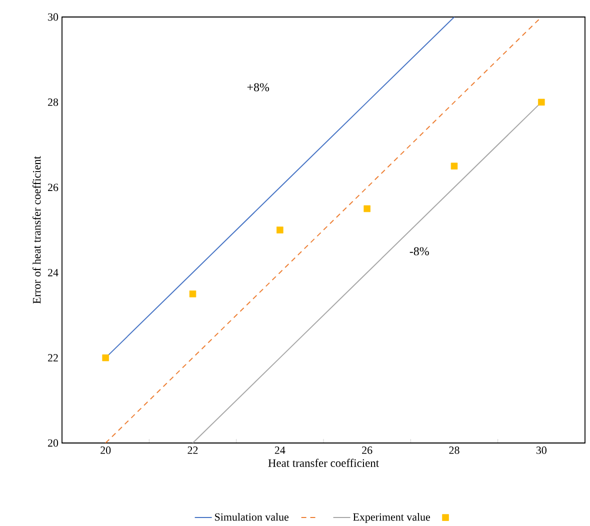  Describe the element at coordinates (53, 102) in the screenshot. I see `y-tick-label: 28` at that location.